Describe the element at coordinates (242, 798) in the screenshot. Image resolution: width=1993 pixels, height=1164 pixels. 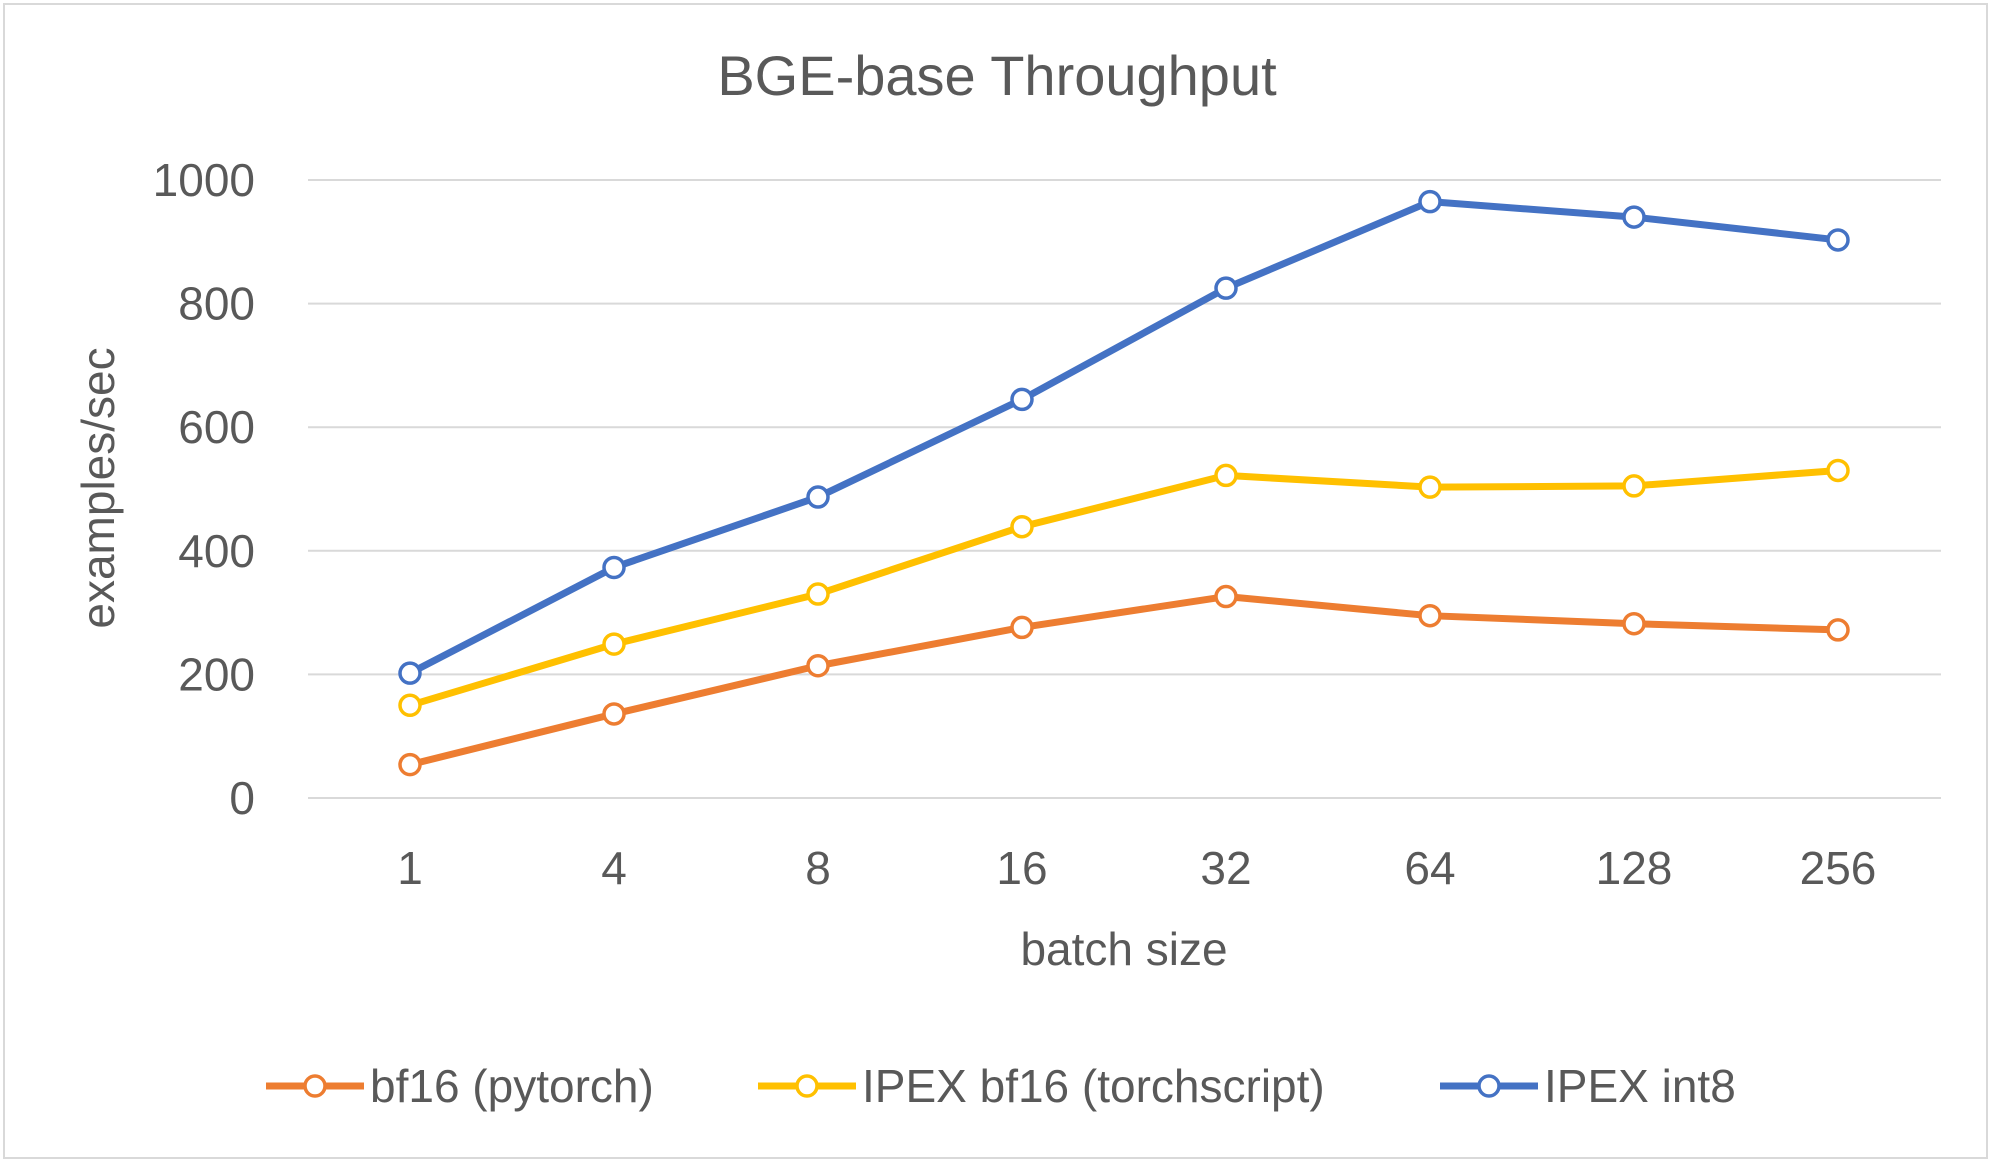
I see `y-tick-label: 0` at that location.